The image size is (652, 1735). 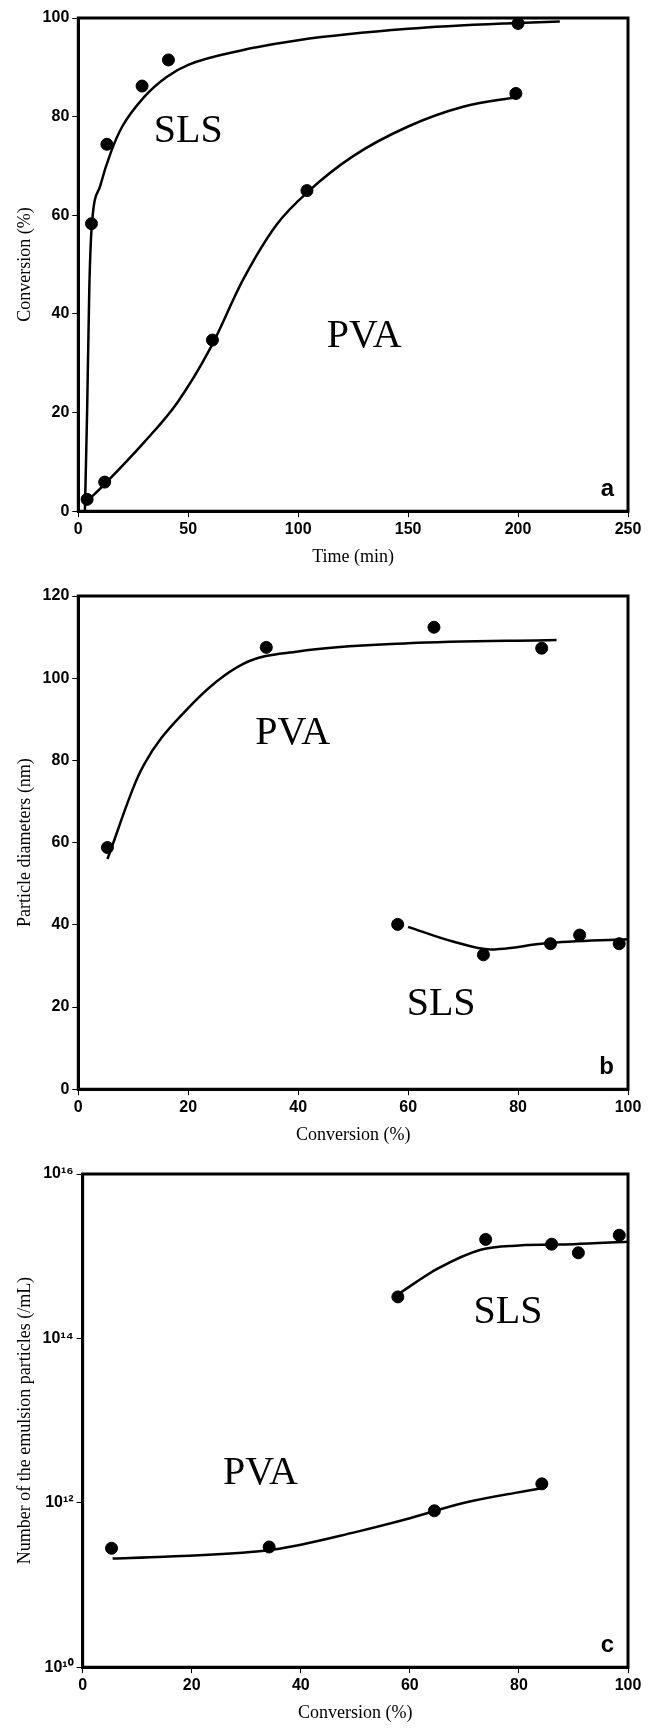 I want to click on text: PVA, so click(x=364, y=333).